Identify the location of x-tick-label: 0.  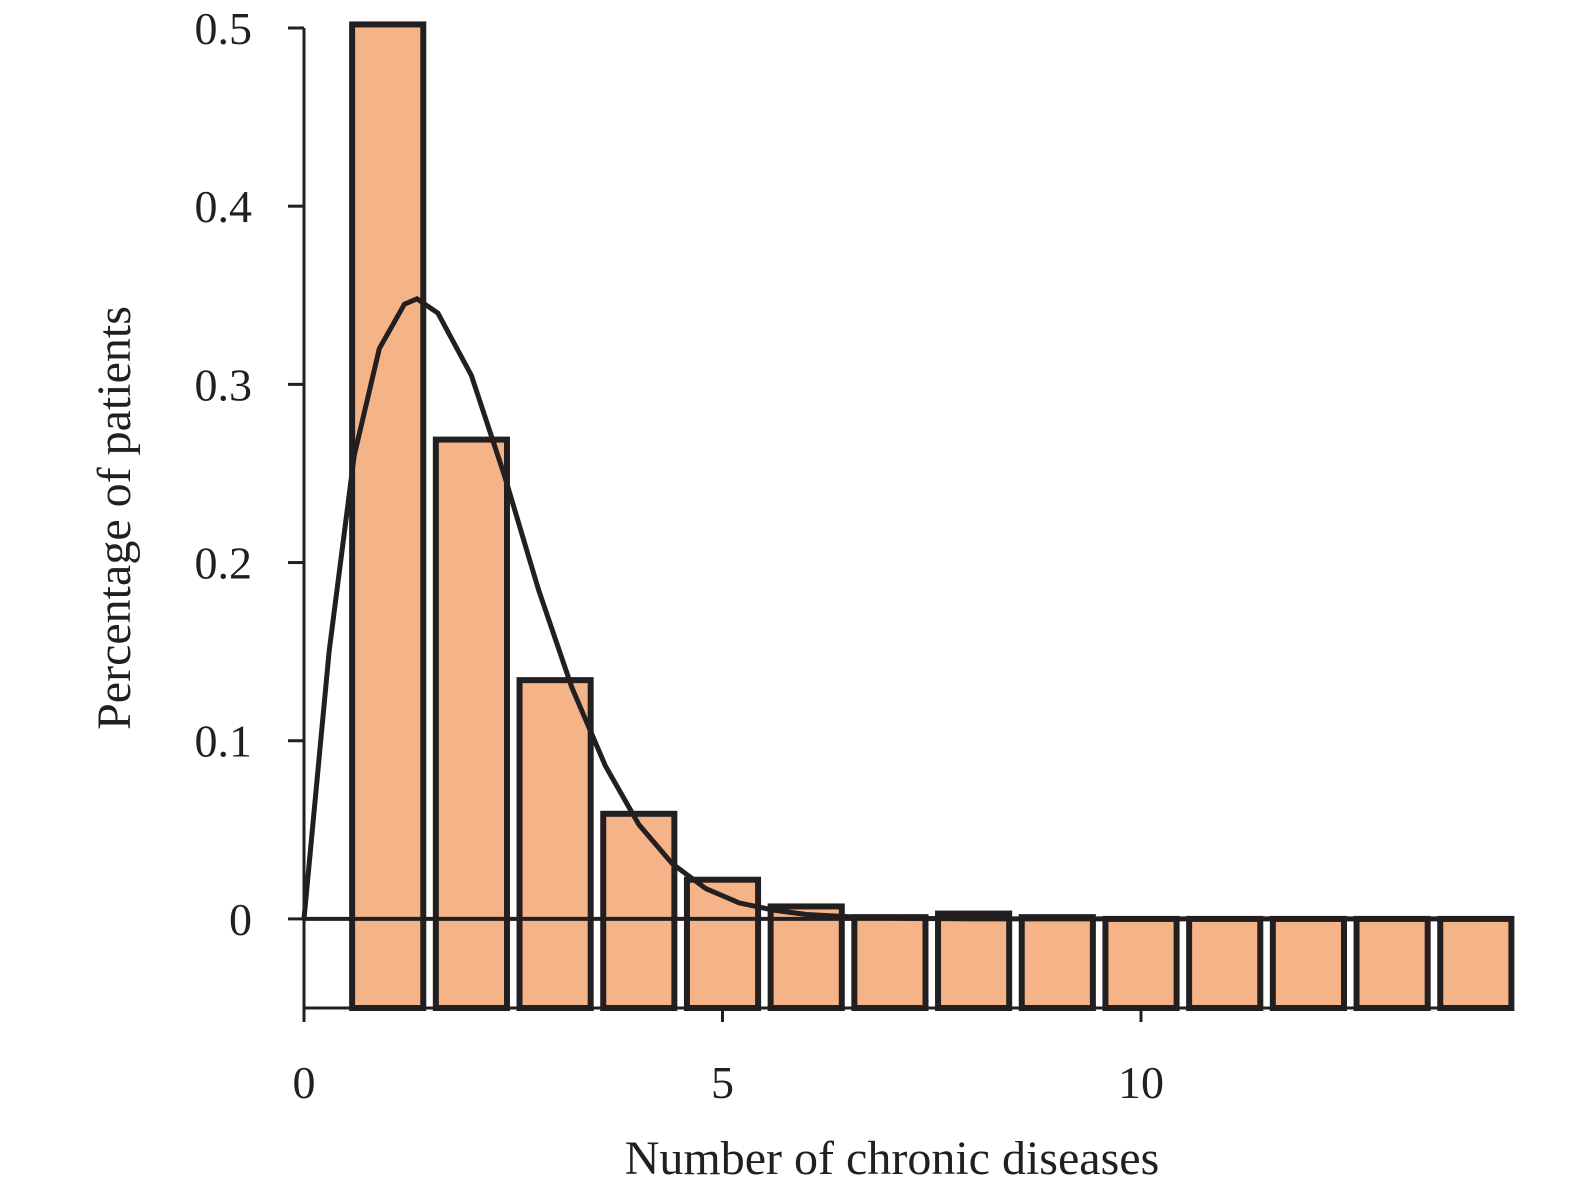
(304, 1082).